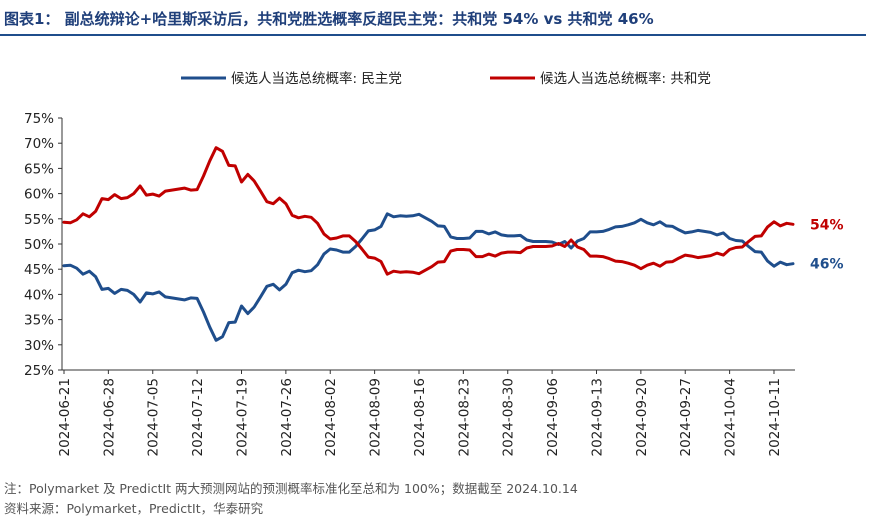 The height and width of the screenshot is (522, 870). What do you see at coordinates (827, 244) in the screenshot?
I see `end-labels: 46% 54%` at bounding box center [827, 244].